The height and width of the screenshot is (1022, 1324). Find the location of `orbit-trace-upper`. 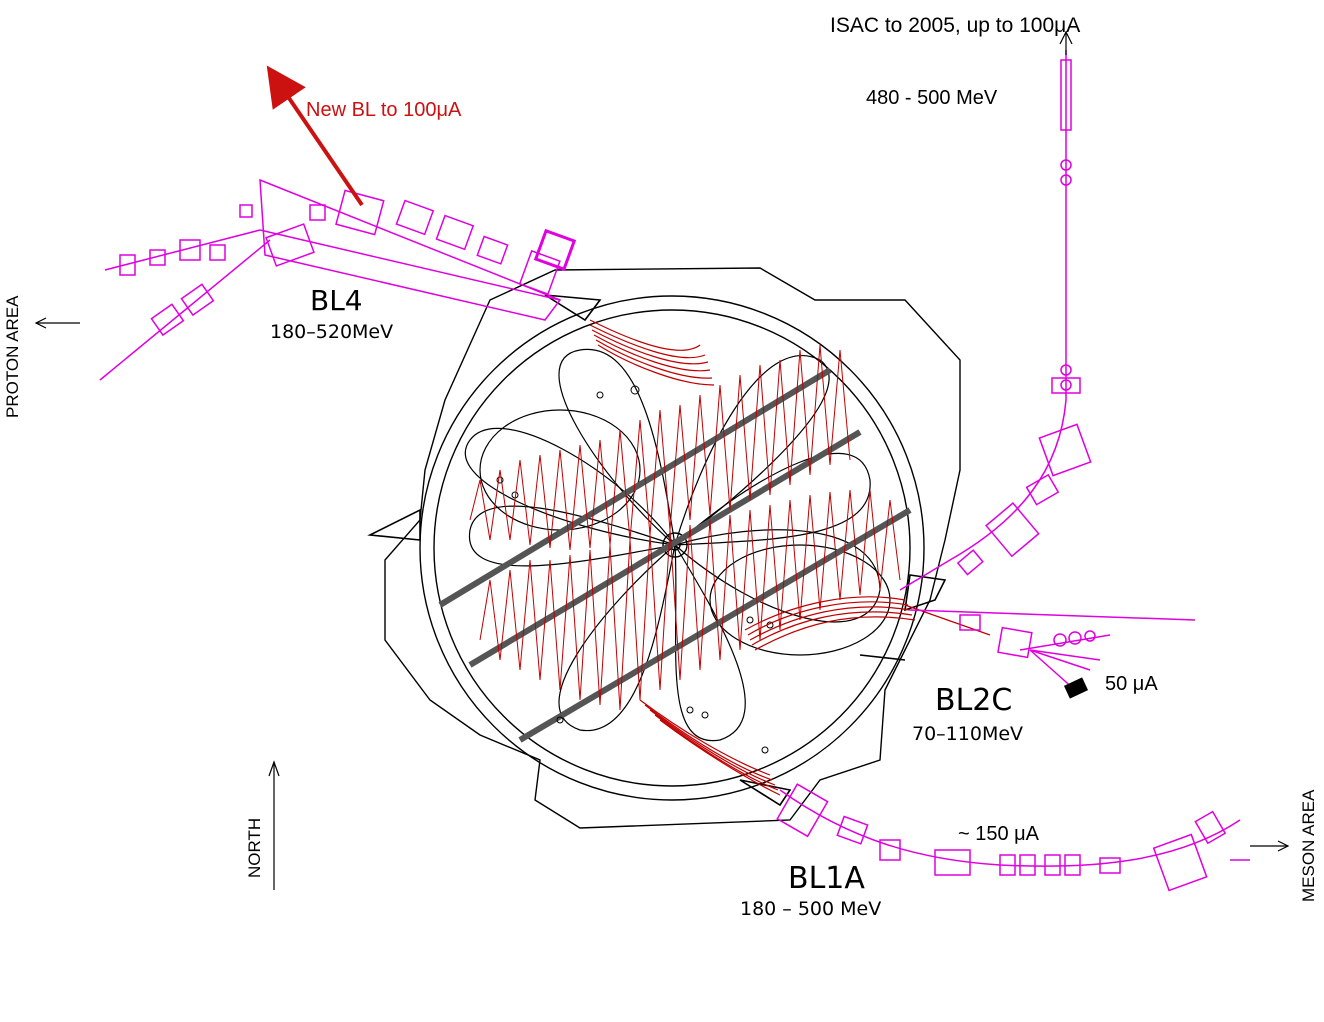

orbit-trace-upper is located at coordinates (660, 447).